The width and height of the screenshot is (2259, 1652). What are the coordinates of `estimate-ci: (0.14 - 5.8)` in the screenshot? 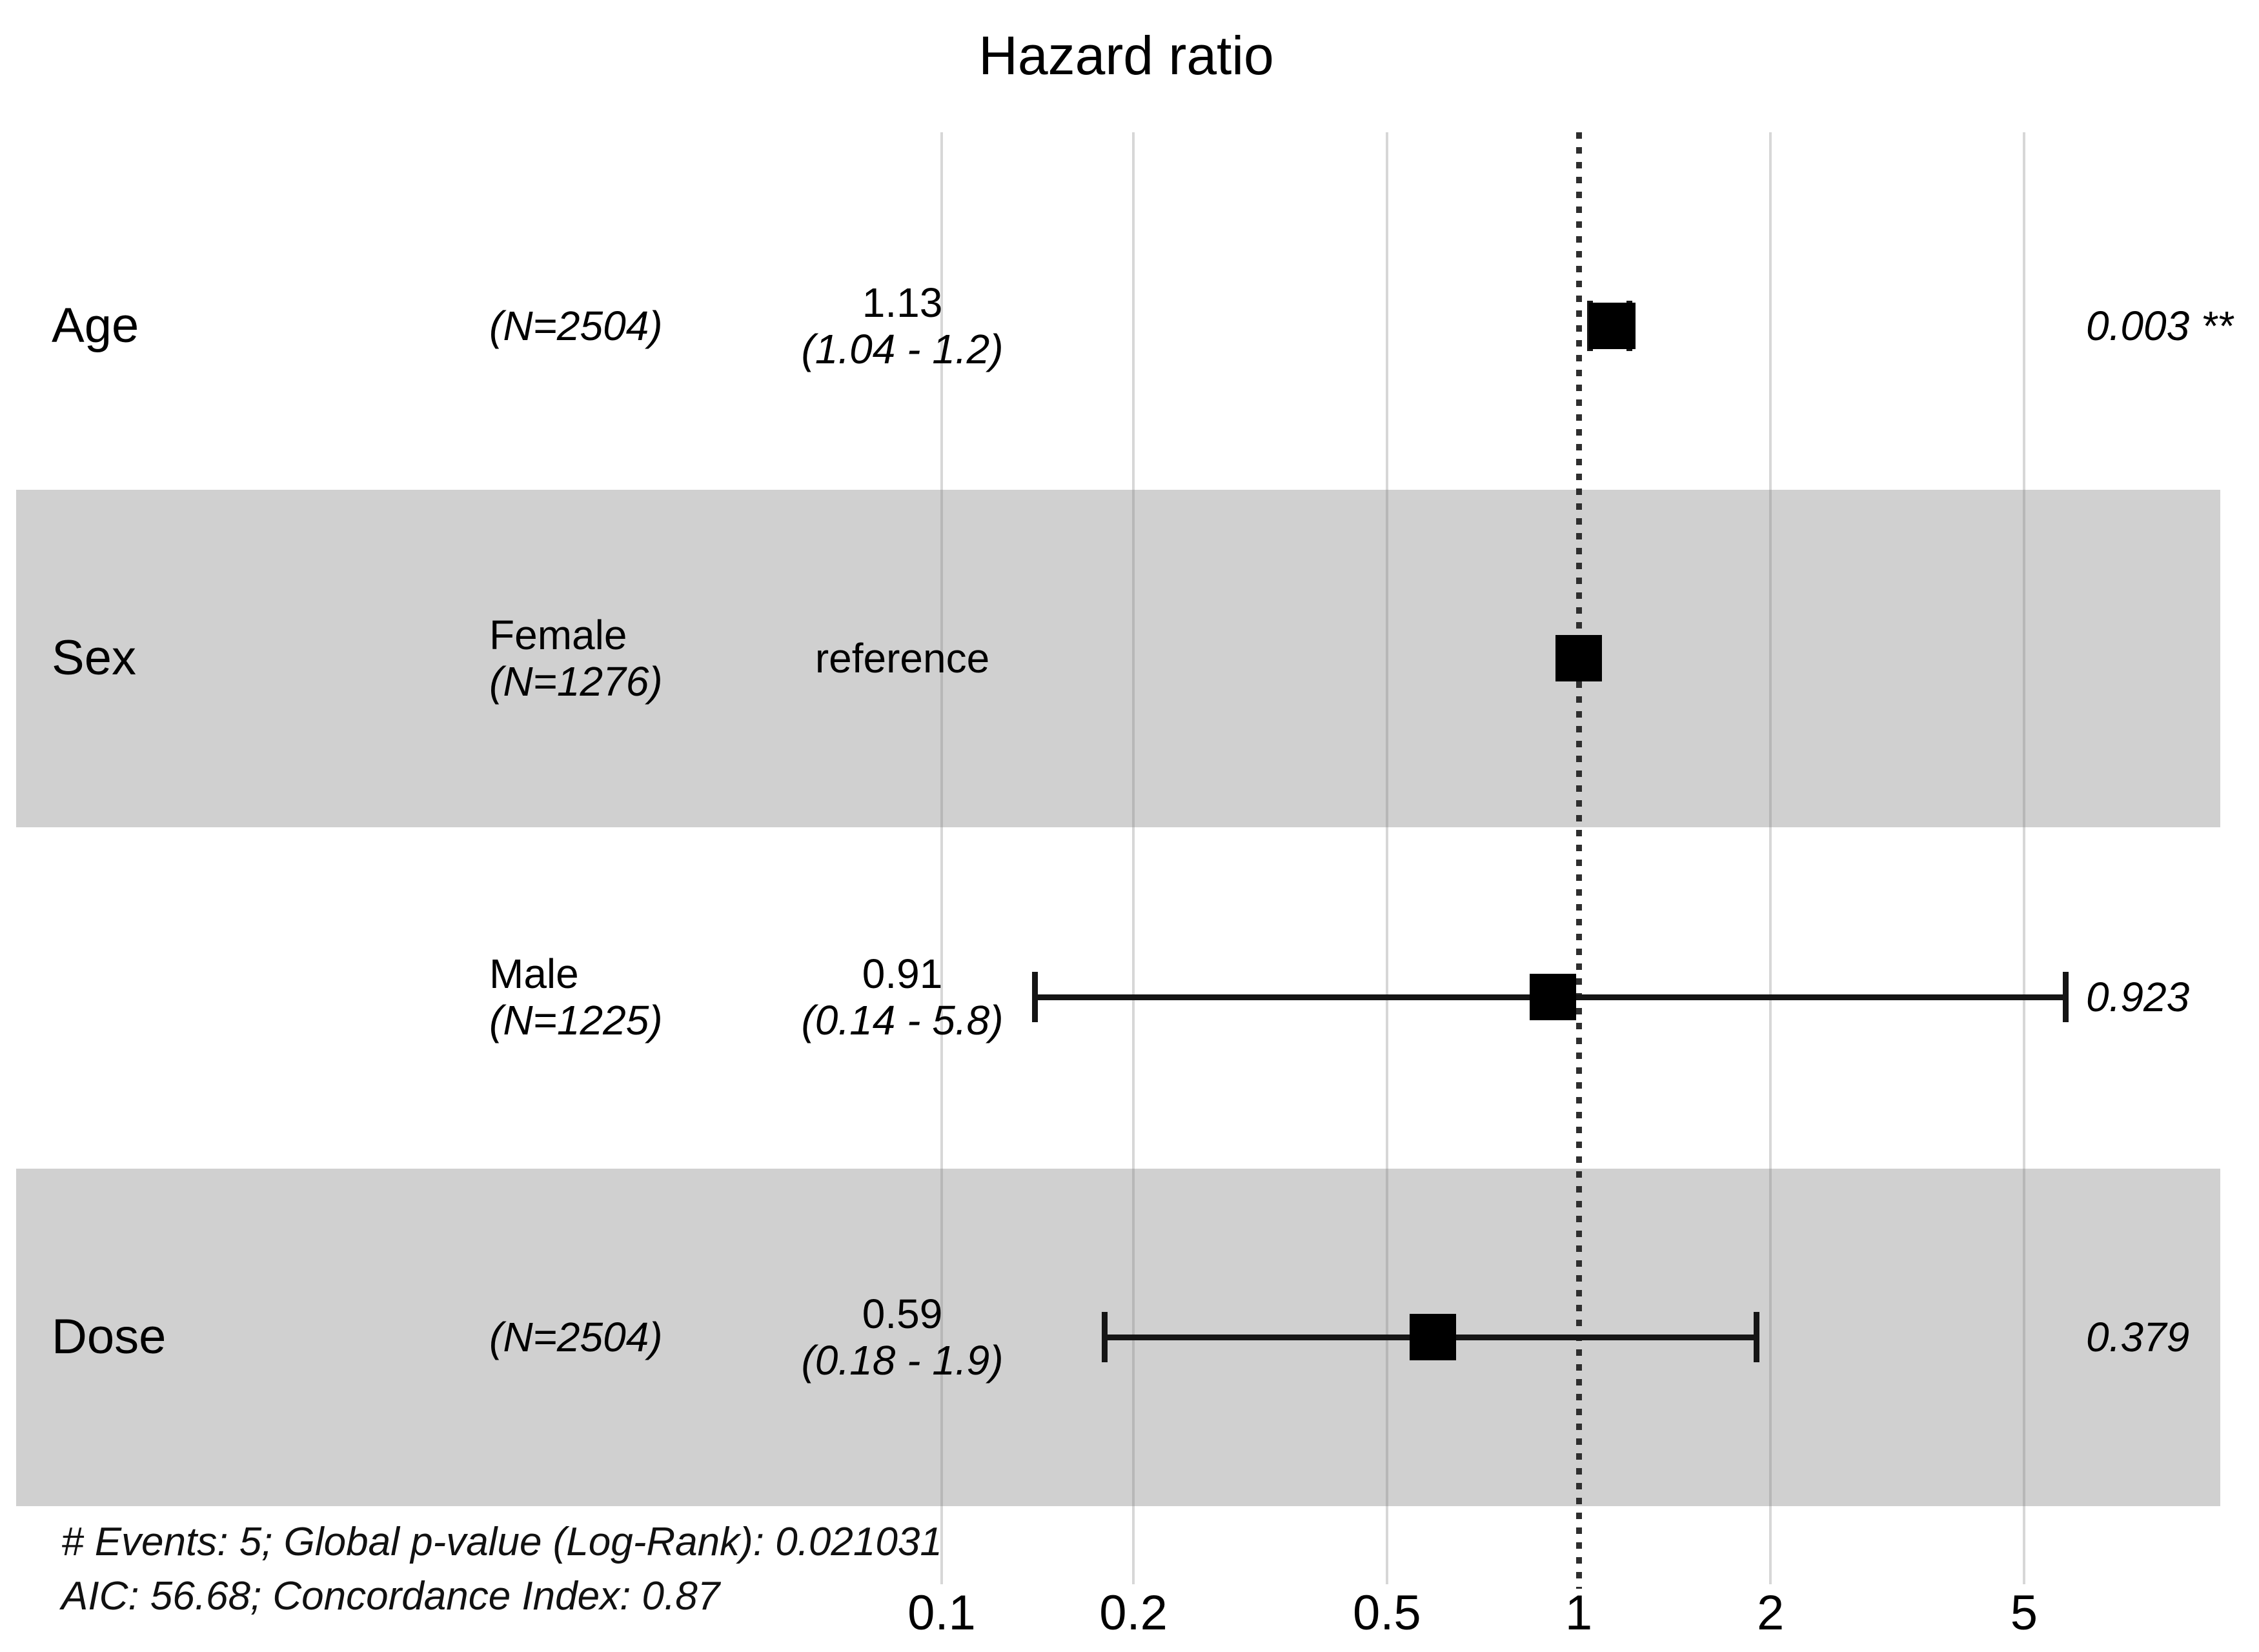 It's located at (903, 1020).